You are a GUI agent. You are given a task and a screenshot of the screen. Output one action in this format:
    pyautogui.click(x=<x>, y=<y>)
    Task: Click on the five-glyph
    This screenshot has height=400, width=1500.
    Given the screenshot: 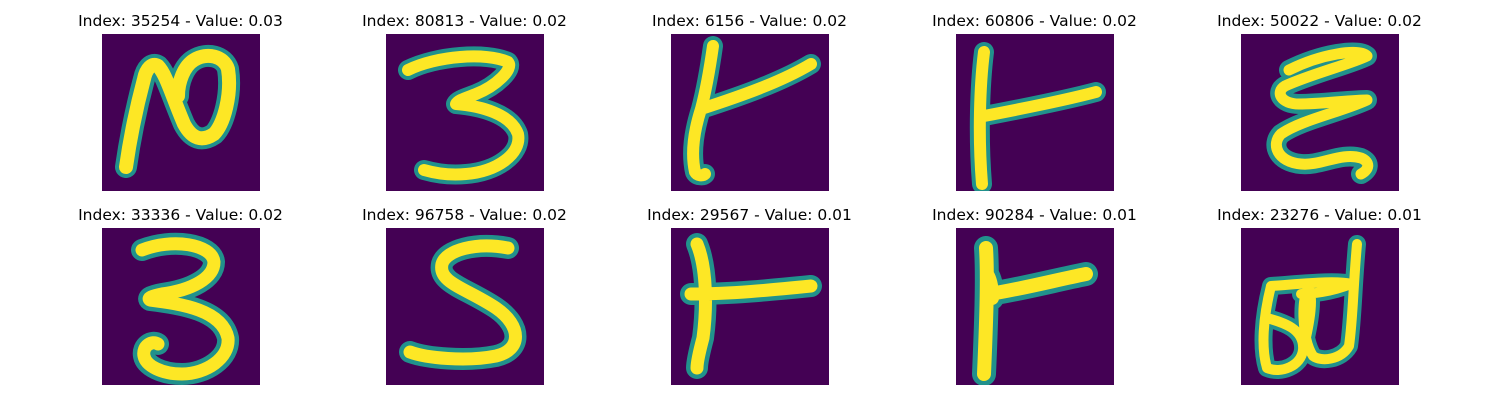 What is the action you would take?
    pyautogui.click(x=463, y=302)
    